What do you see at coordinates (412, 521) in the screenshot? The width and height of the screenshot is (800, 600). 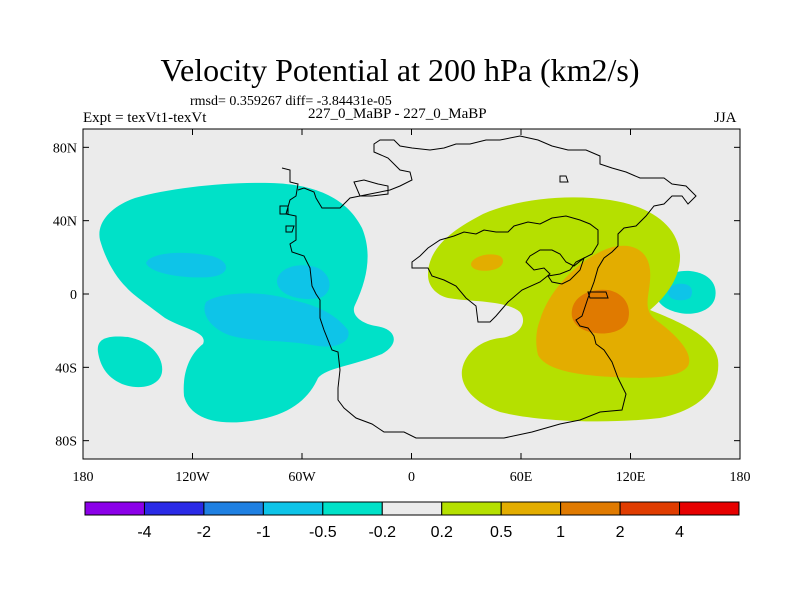 I see `colorbar: -4 -2 -1 -0.5 -0.2 0.2 0.5 1 2 4` at bounding box center [412, 521].